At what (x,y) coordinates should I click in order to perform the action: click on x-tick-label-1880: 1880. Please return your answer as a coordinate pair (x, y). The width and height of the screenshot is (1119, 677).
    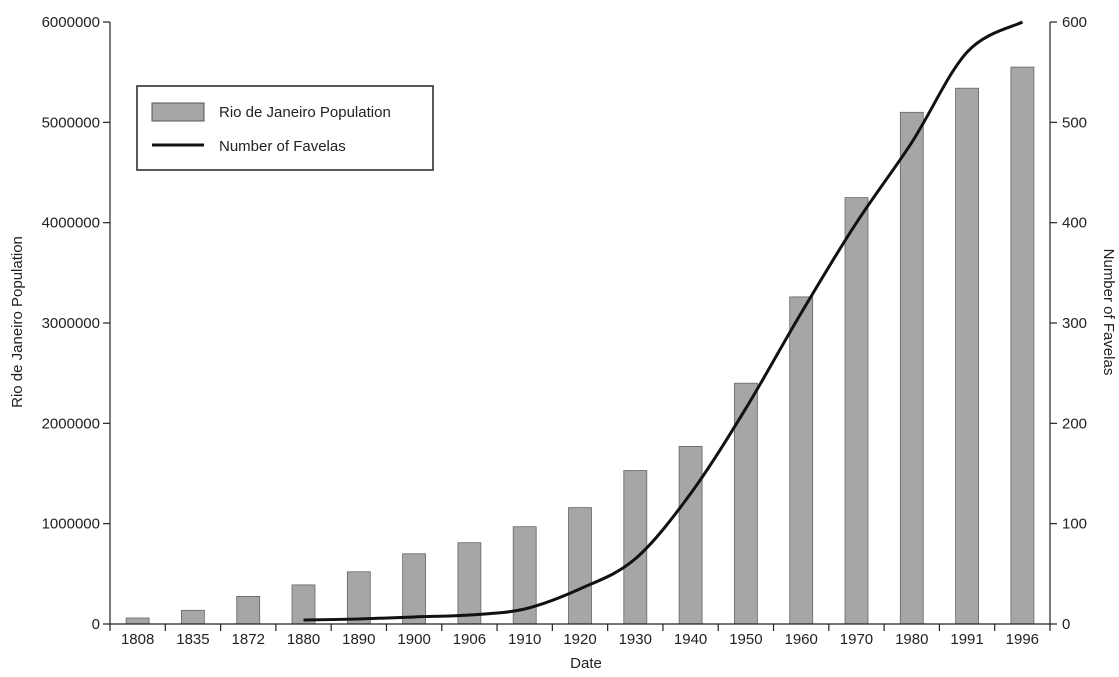
    Looking at the image, I should click on (303, 639).